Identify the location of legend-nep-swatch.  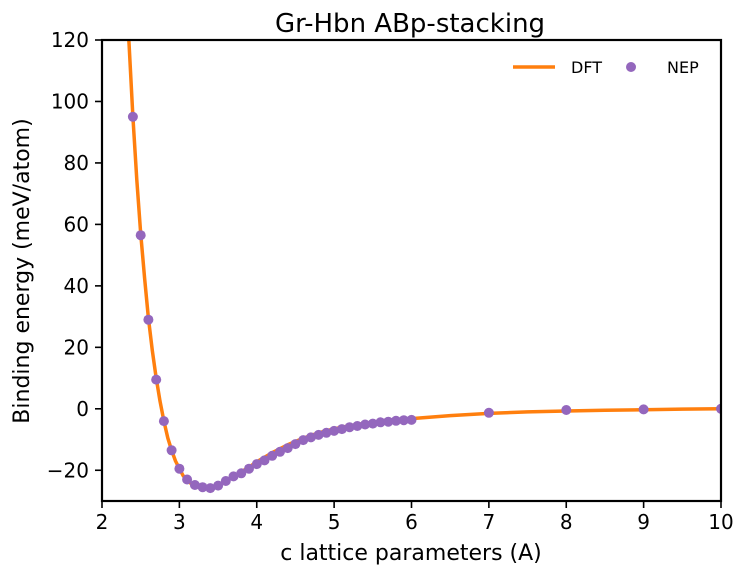
(631, 67).